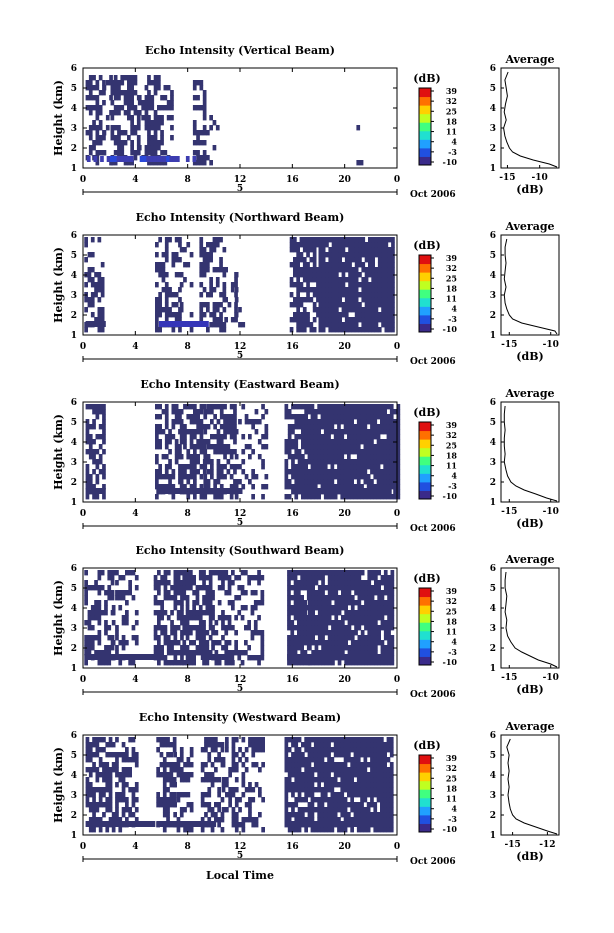 This screenshot has width=614, height=933. Describe the element at coordinates (74, 569) in the screenshot. I see `y-tick-label: 6` at that location.